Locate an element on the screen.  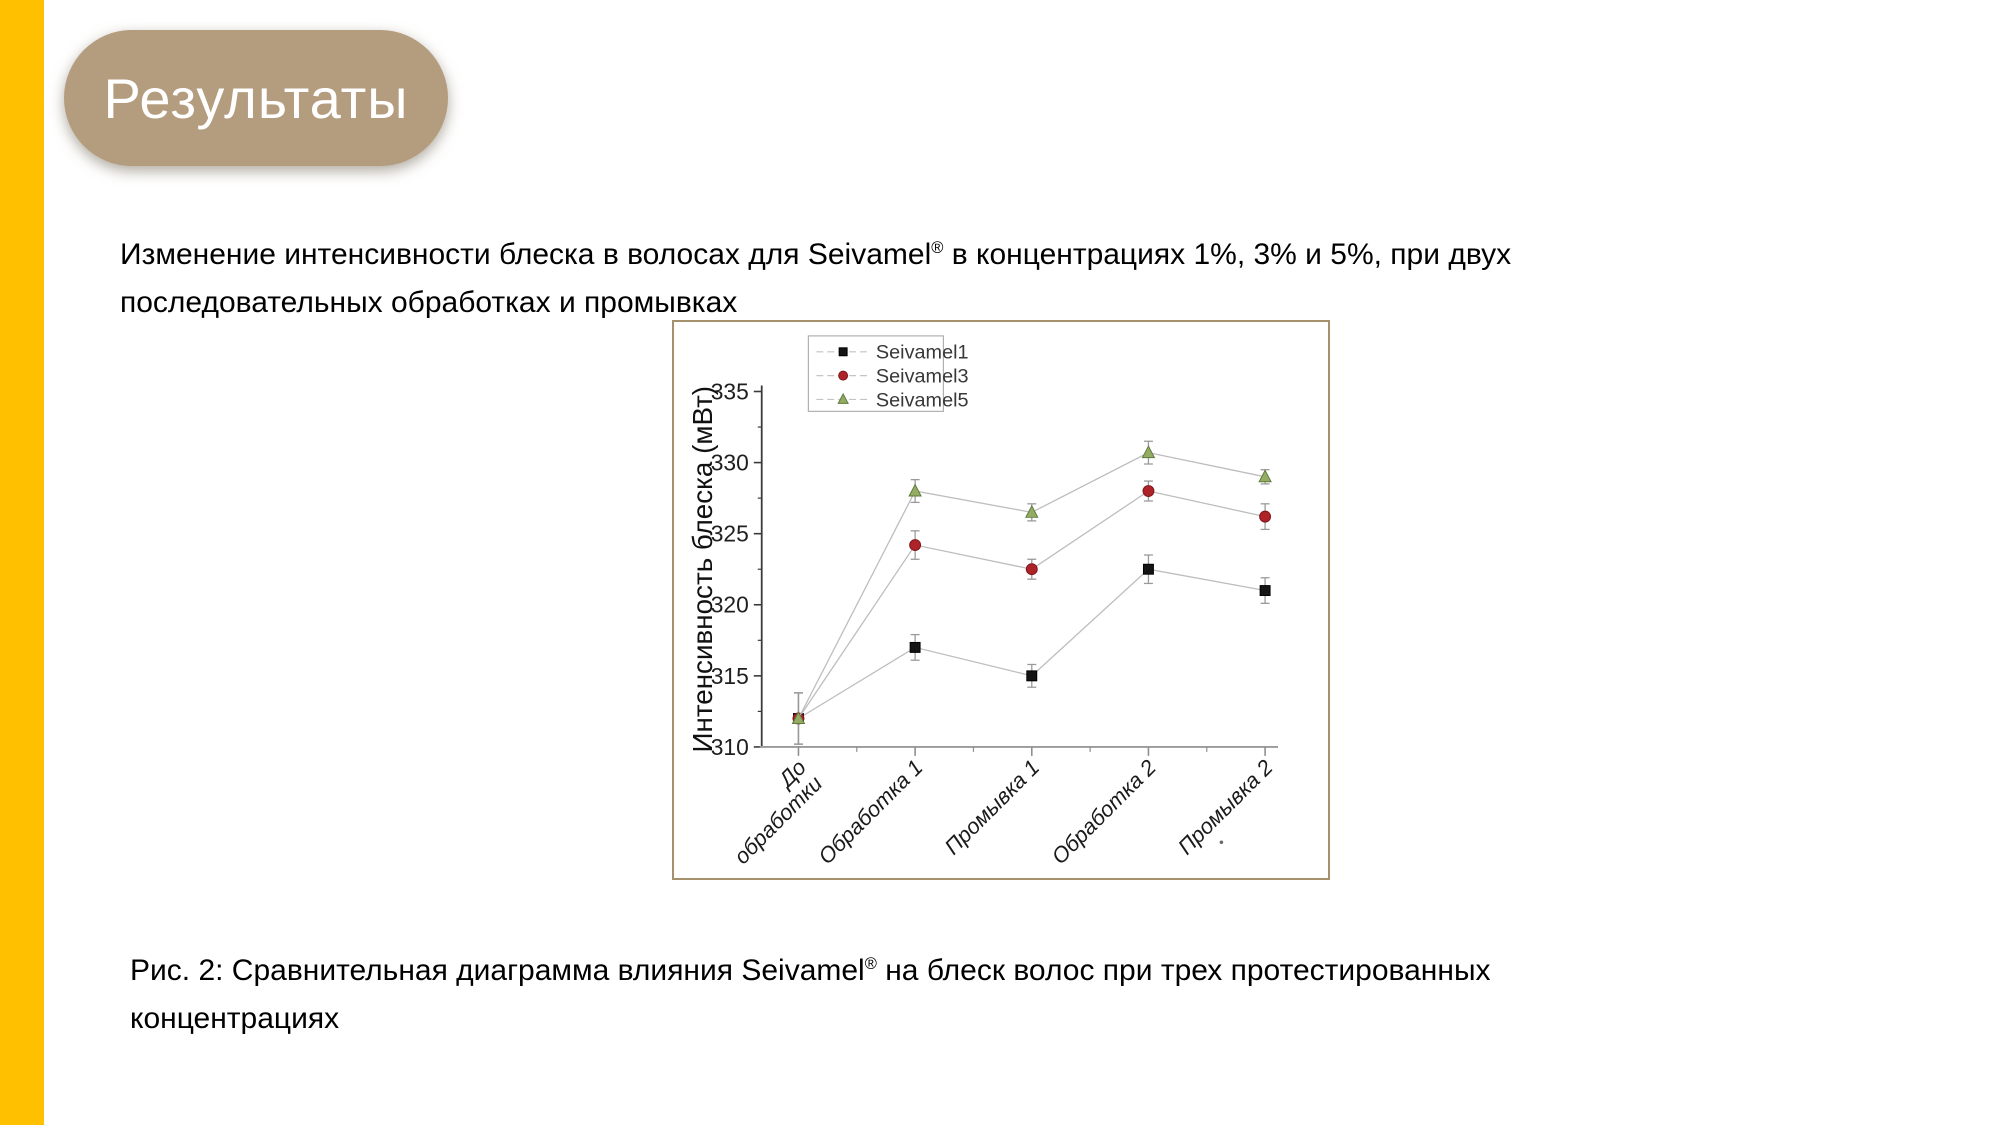
title-badge: Результаты is located at coordinates (256, 98).